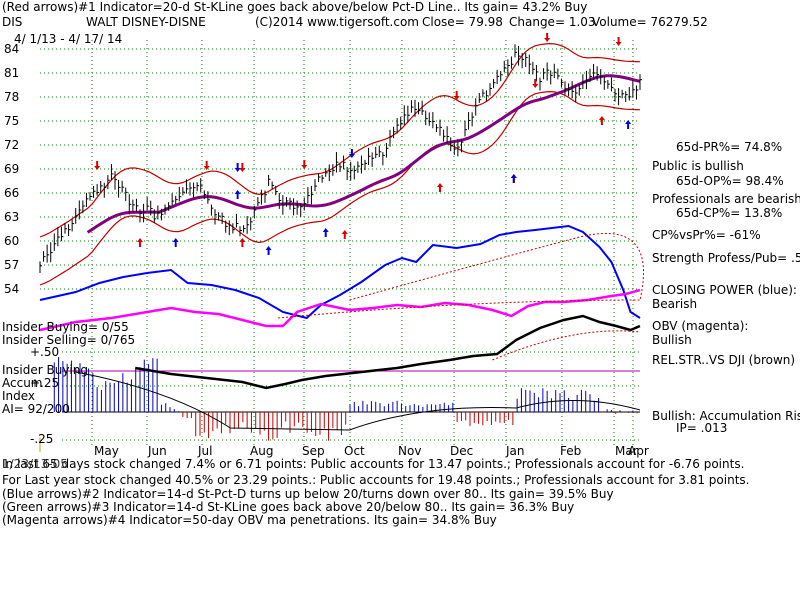 Image resolution: width=800 pixels, height=600 pixels. I want to click on index-label: Index, so click(19, 396).